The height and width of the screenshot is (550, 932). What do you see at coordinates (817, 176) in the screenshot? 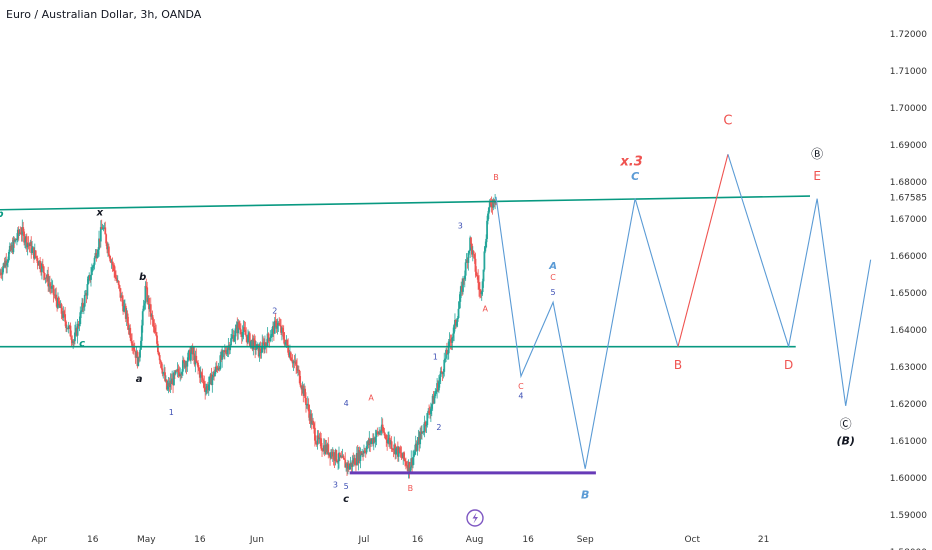
I see `wave-label: E` at bounding box center [817, 176].